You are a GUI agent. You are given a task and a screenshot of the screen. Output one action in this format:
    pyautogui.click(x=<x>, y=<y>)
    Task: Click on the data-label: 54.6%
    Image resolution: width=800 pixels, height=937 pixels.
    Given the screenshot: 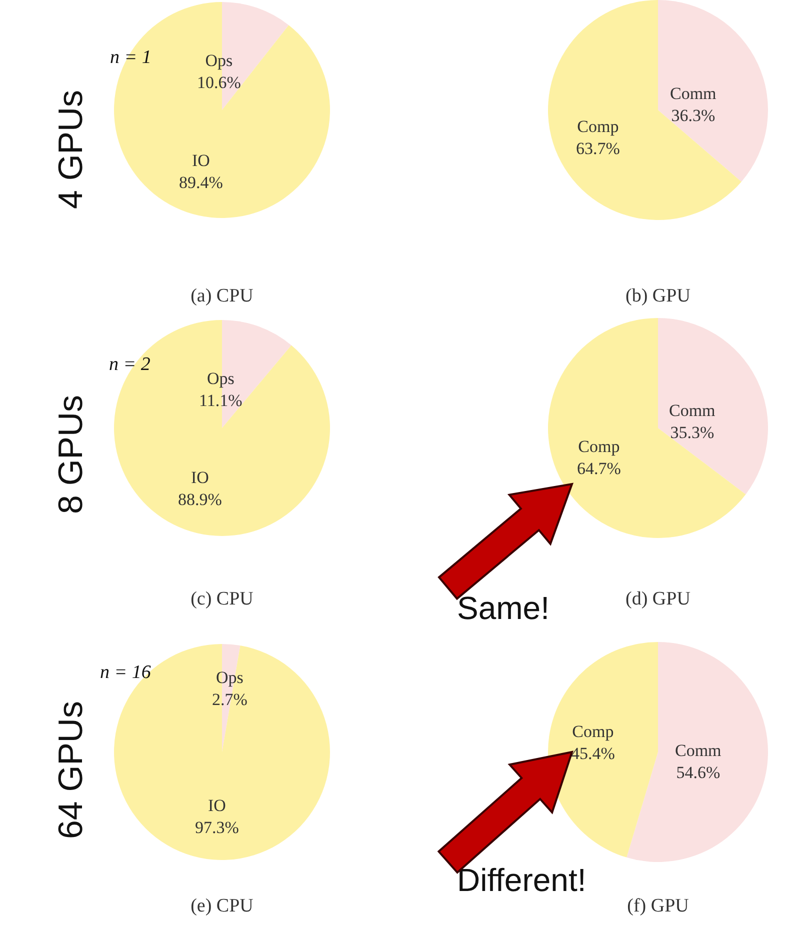 What is the action you would take?
    pyautogui.click(x=698, y=772)
    